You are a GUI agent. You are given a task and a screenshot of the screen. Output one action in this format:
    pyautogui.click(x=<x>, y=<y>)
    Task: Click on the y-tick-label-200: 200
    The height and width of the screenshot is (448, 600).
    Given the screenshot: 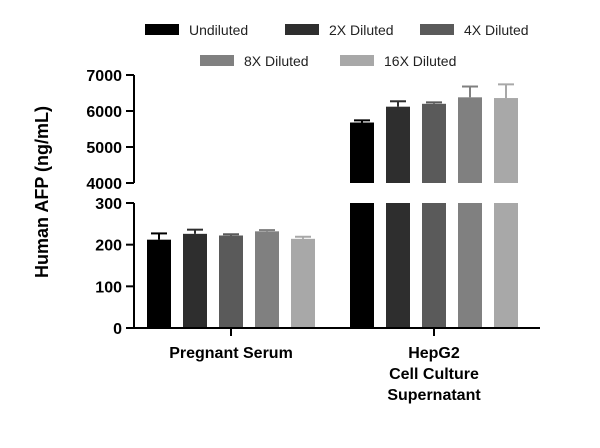 What is the action you would take?
    pyautogui.click(x=108, y=246)
    